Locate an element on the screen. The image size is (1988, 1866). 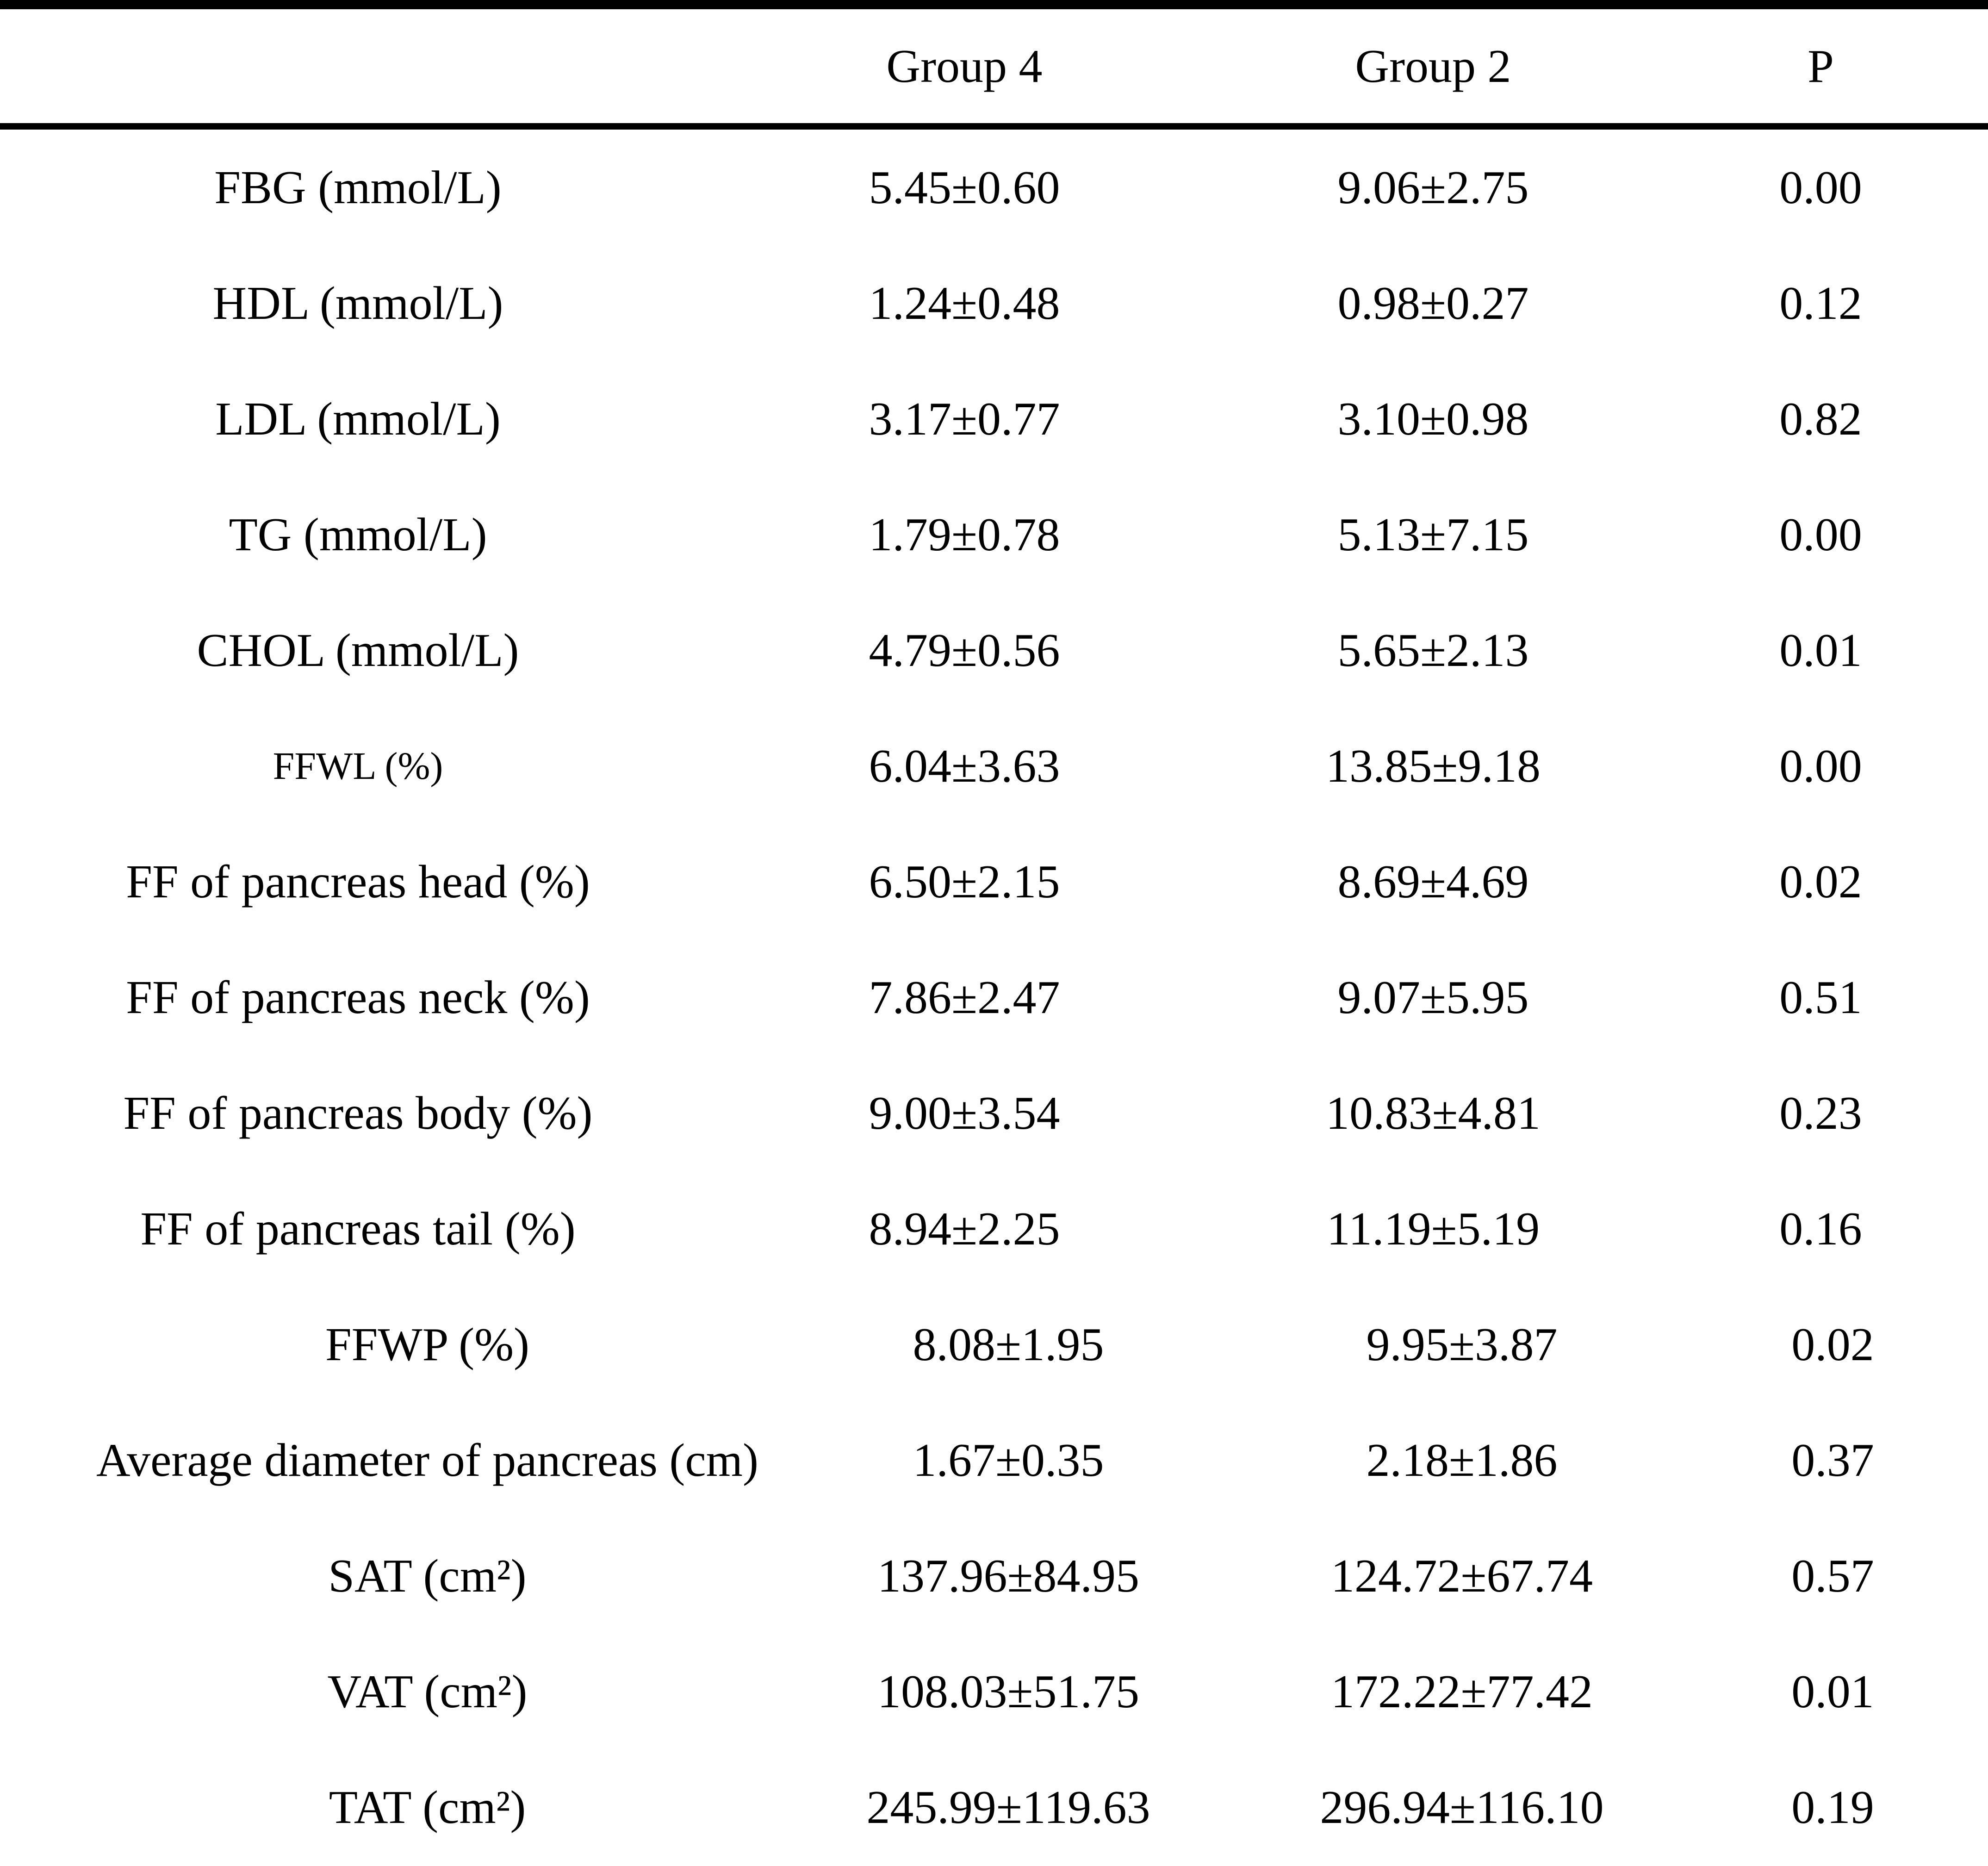
group4-value: 6.04±3.63 is located at coordinates (964, 766).